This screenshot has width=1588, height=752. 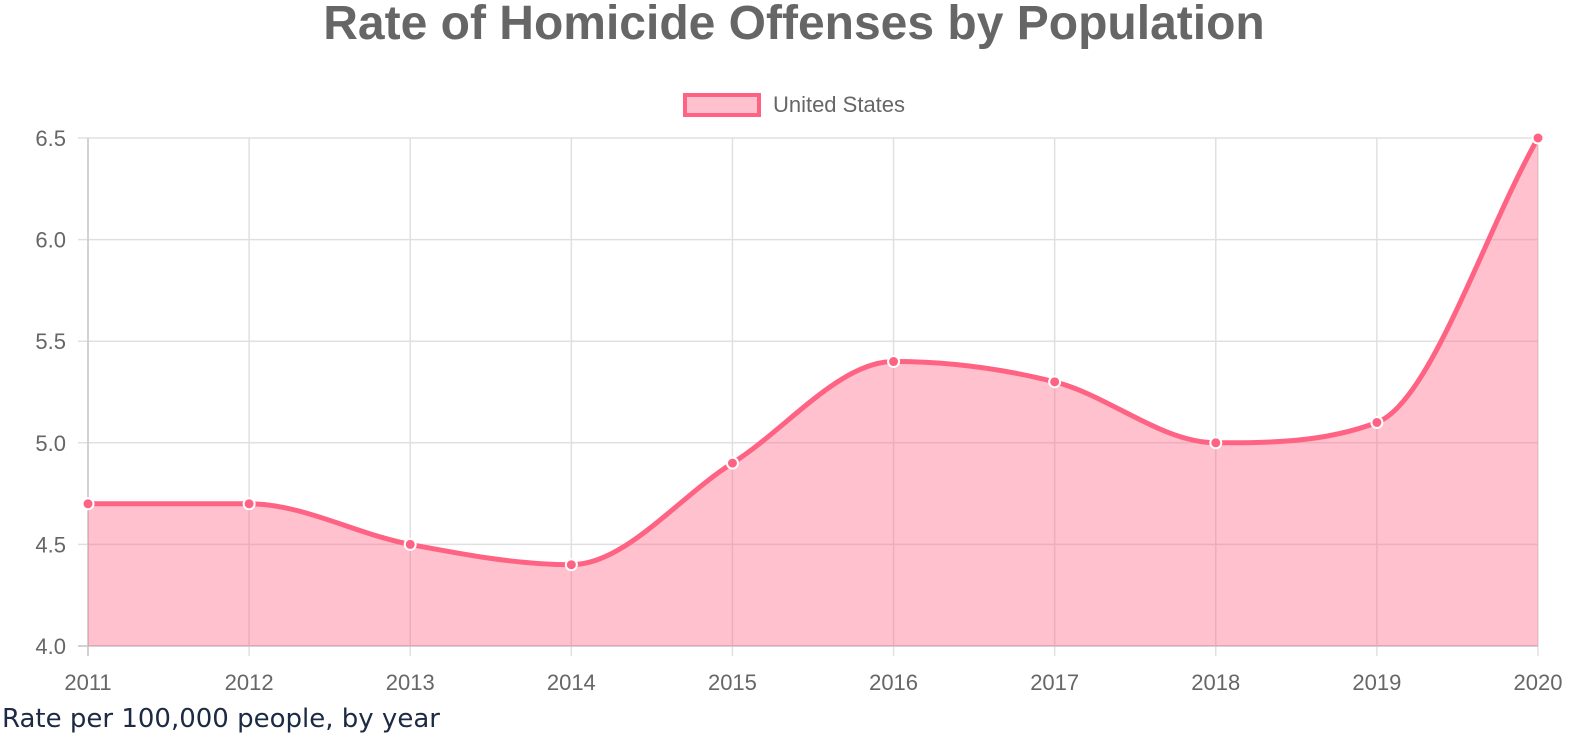 I want to click on y-axis: 4.0 4.5 5.0 5.5 6.0 6.5, so click(x=50, y=392).